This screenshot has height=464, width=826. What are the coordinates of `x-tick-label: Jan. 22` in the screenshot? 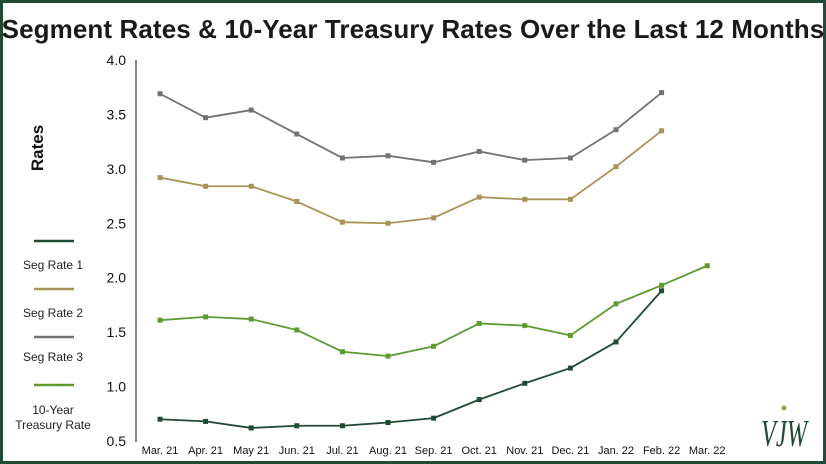 It's located at (616, 451).